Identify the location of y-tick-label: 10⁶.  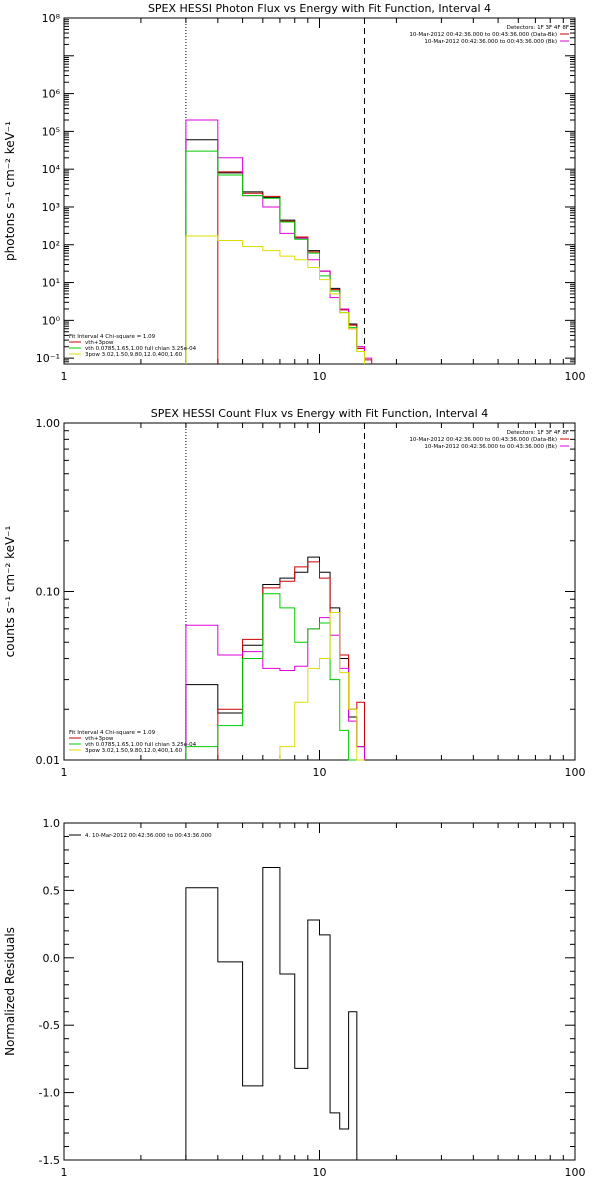
(51, 94).